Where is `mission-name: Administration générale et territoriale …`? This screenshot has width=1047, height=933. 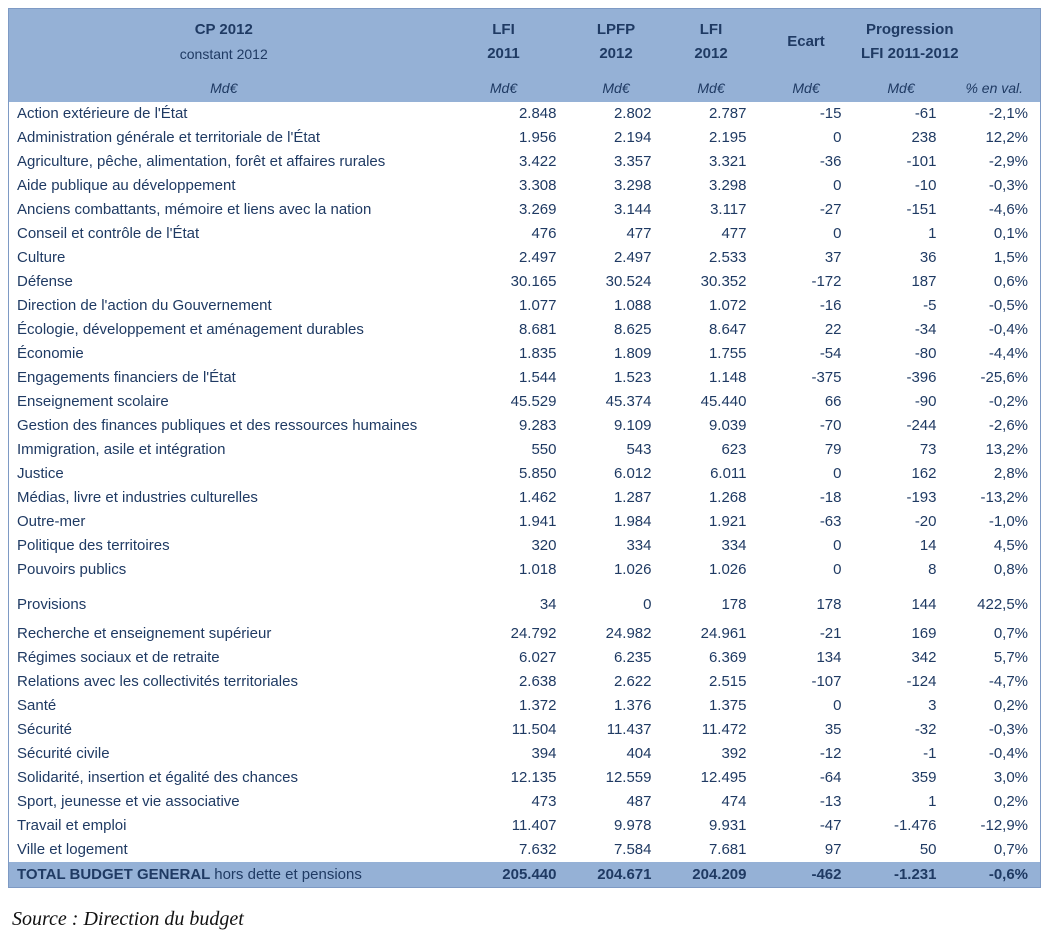 mission-name: Administration générale et territoriale … is located at coordinates (169, 137).